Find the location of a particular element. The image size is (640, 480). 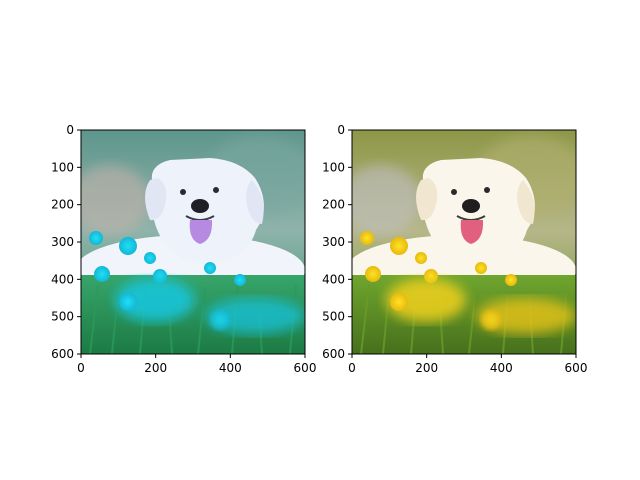

dog-left is located at coordinates (204, 211).